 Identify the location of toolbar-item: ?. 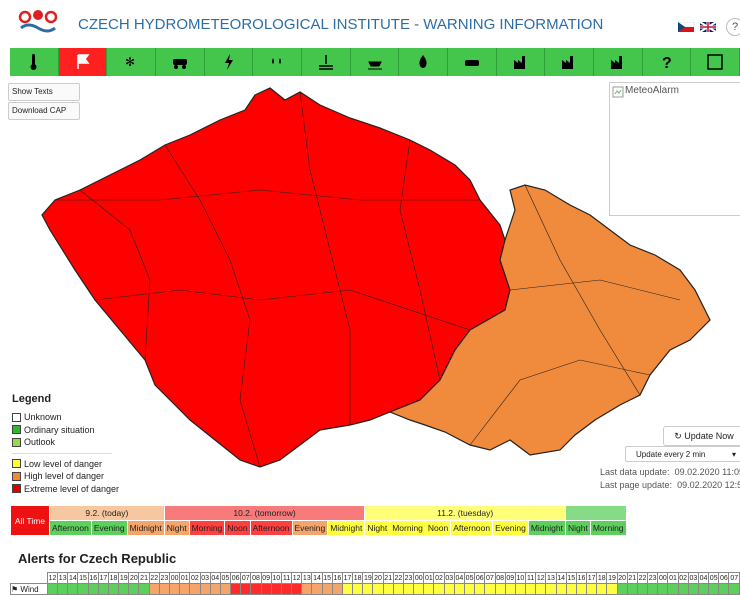
(667, 62).